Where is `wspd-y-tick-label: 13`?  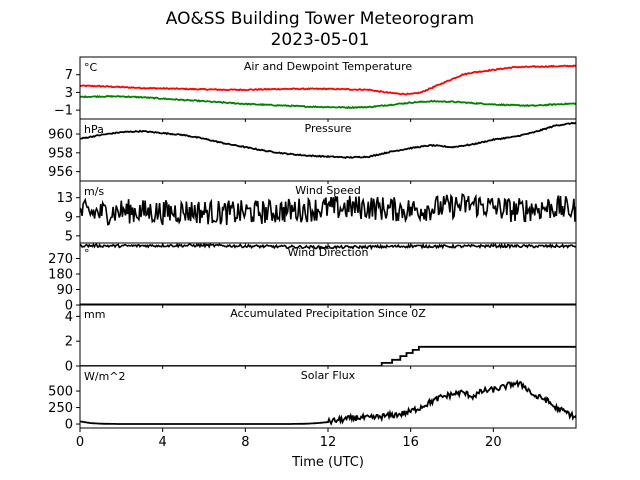
wspd-y-tick-label: 13 is located at coordinates (64, 198).